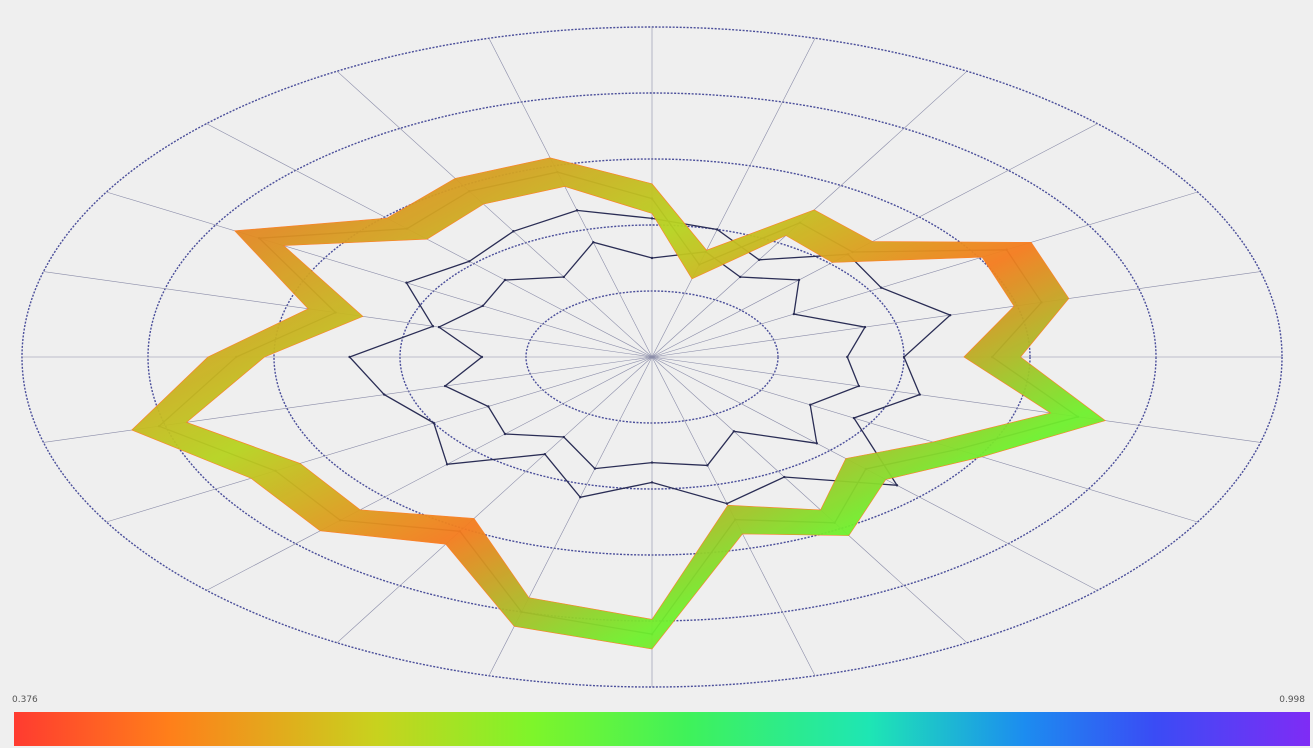 The height and width of the screenshot is (748, 1313). I want to click on colorbar, so click(662, 729).